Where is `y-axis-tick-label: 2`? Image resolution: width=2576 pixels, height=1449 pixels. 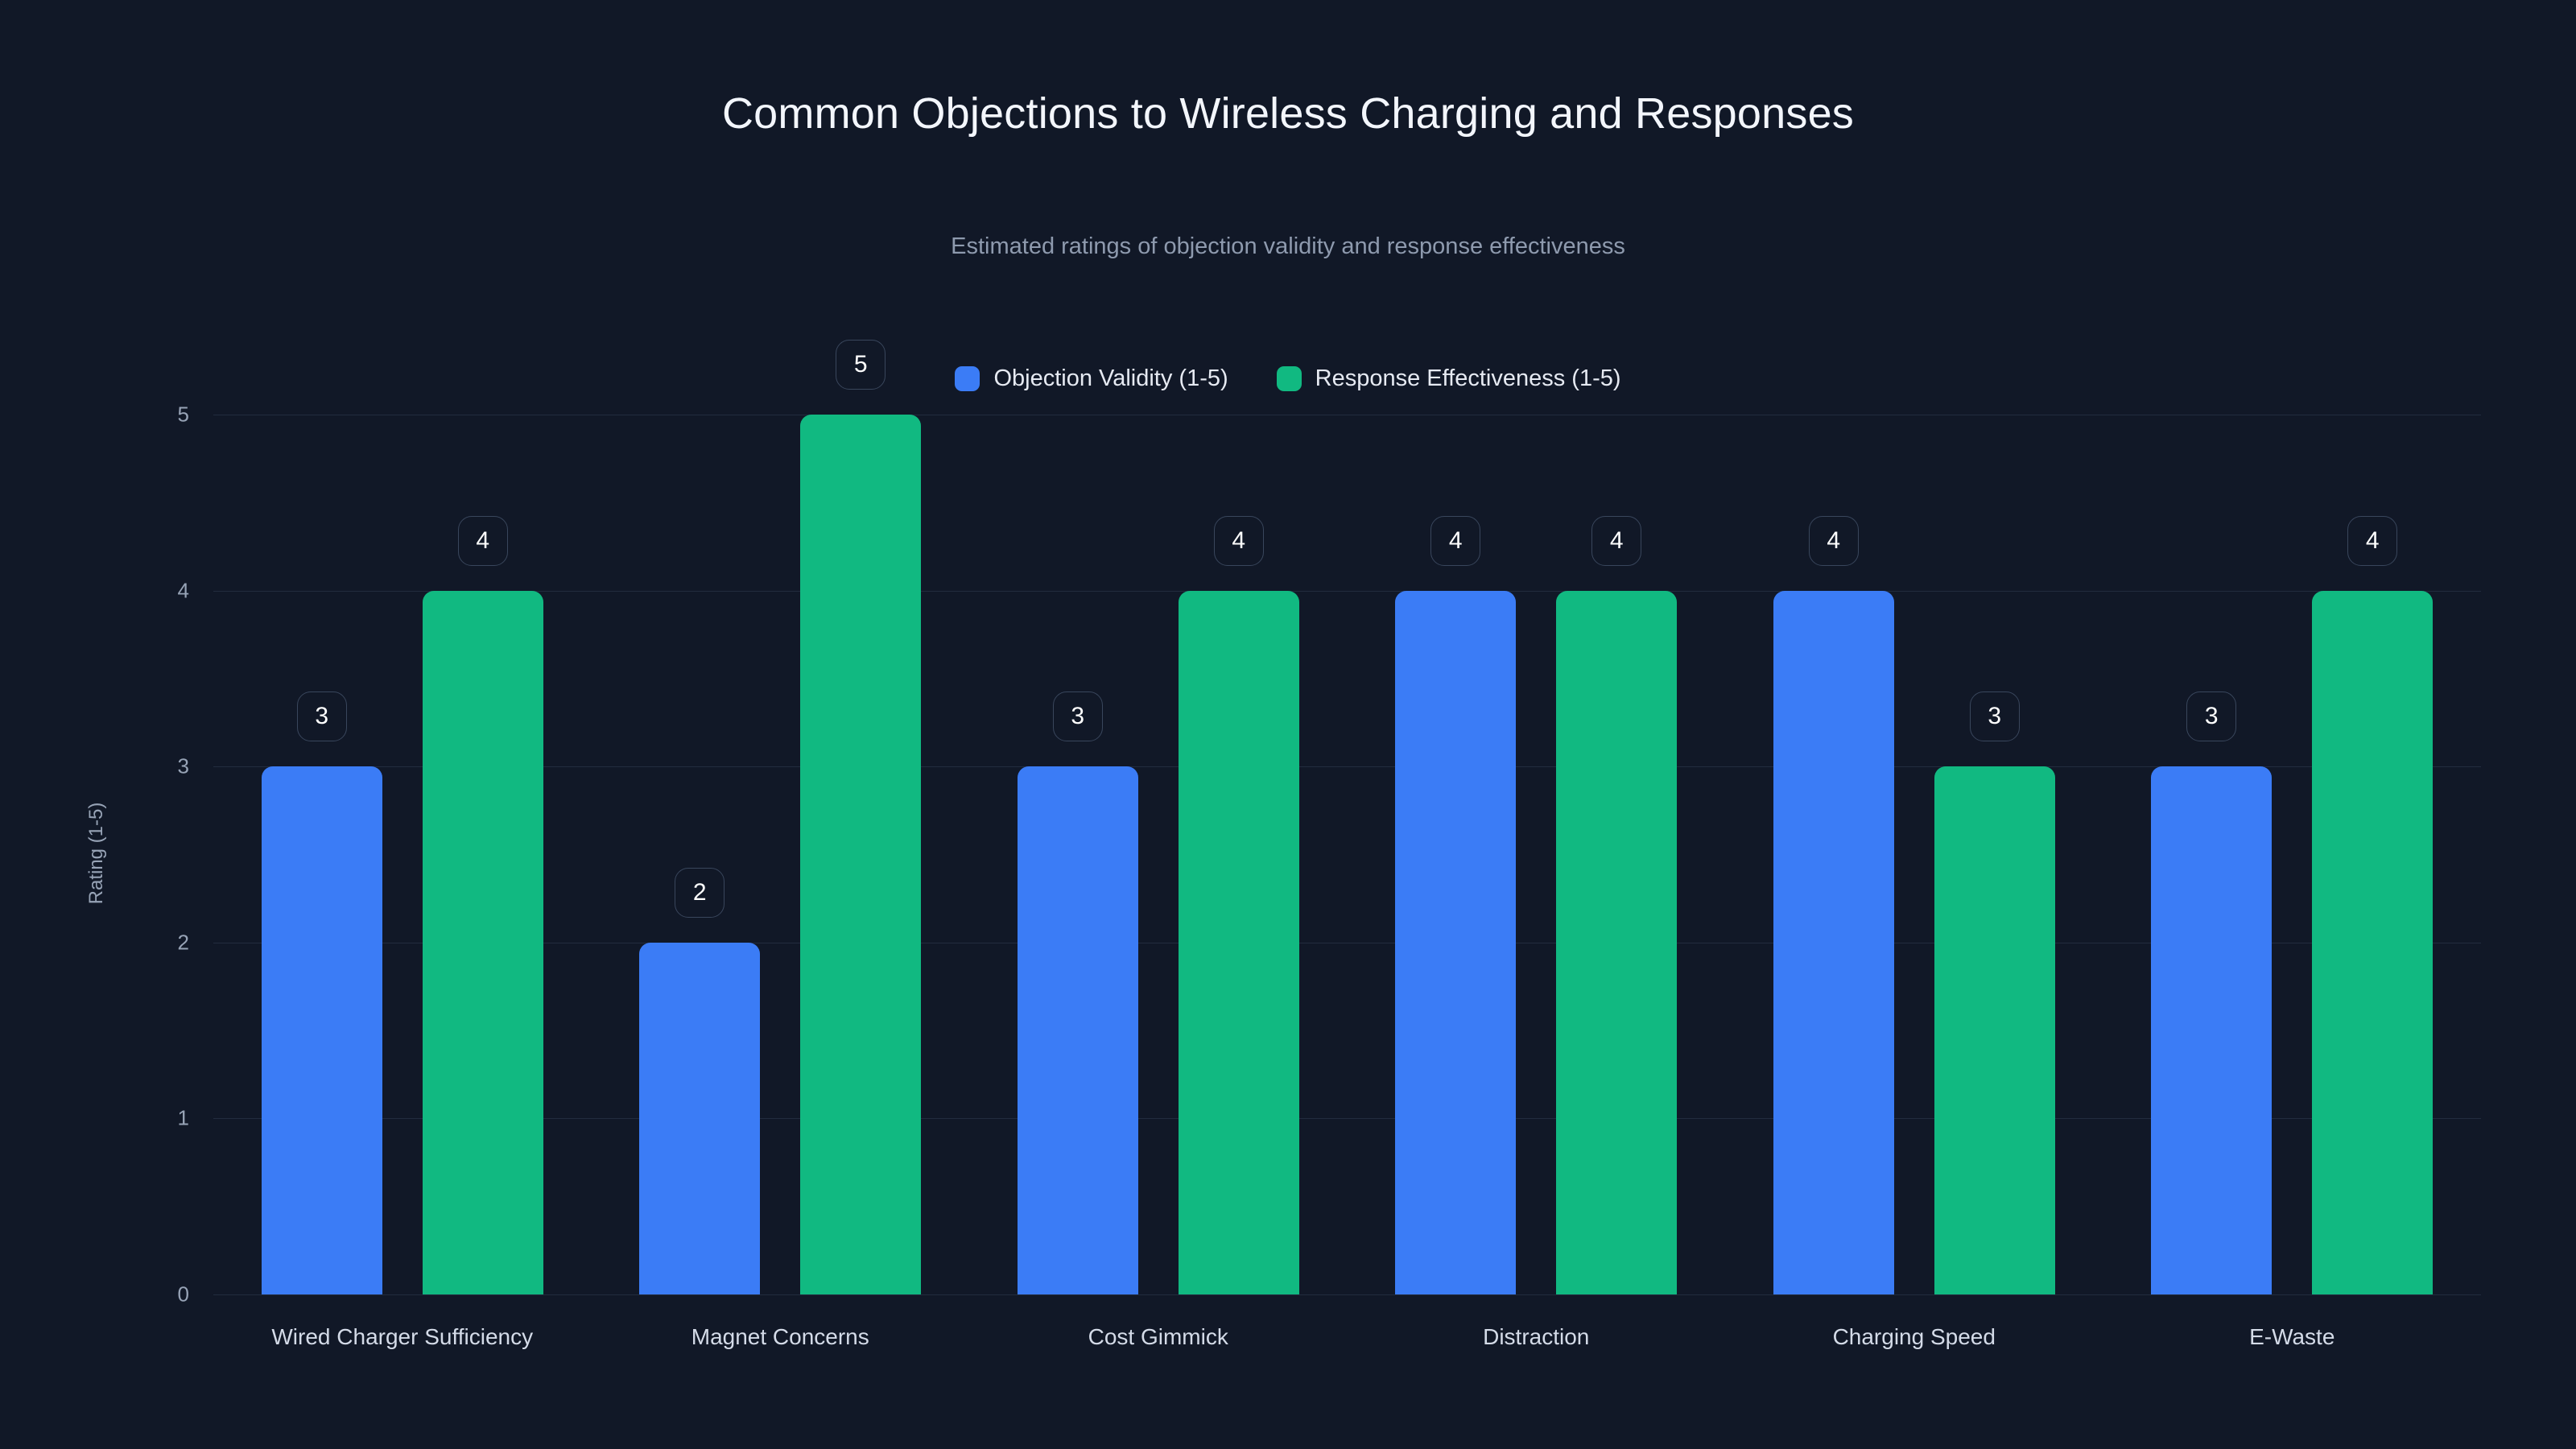
y-axis-tick-label: 2 is located at coordinates (183, 942).